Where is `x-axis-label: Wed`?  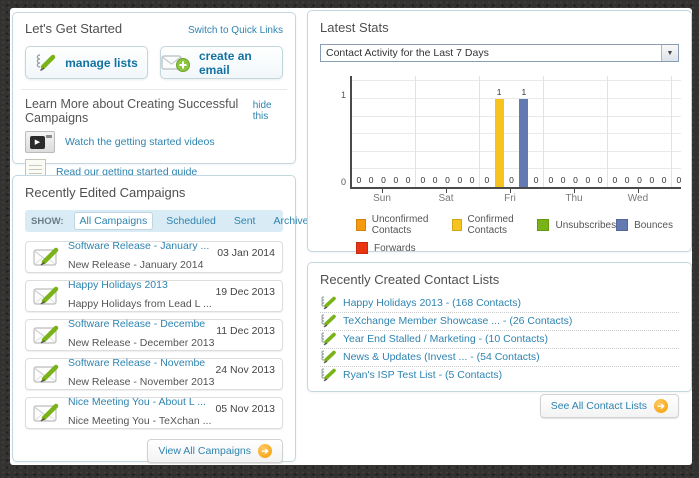 x-axis-label: Wed is located at coordinates (638, 196).